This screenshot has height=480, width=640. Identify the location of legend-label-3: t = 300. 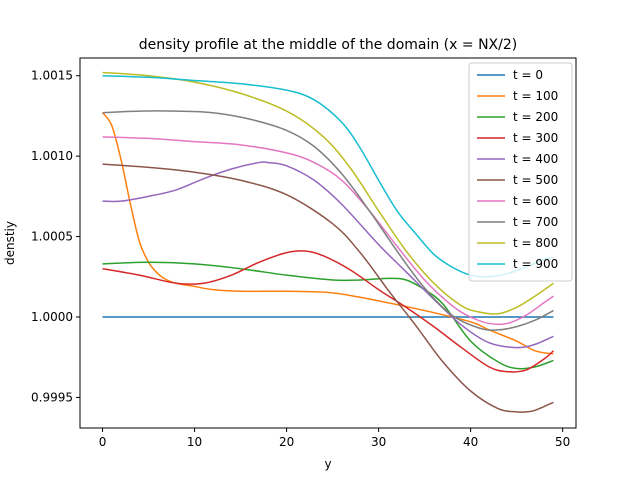
(535, 138).